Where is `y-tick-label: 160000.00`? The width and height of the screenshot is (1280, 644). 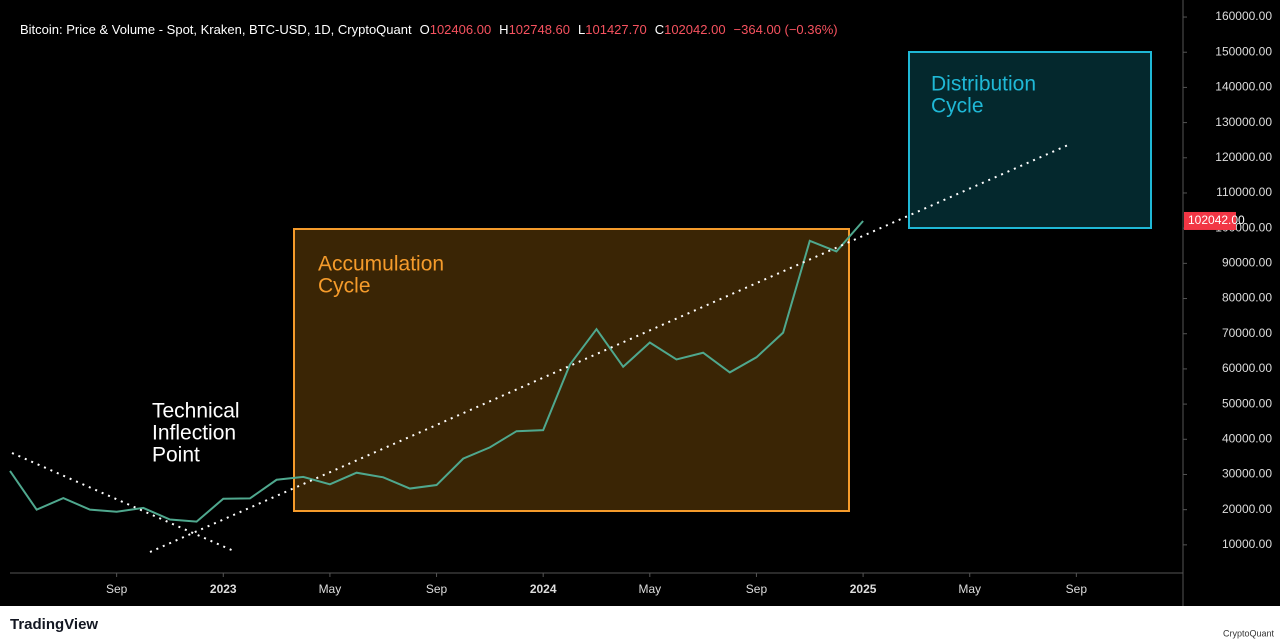
y-tick-label: 160000.00 is located at coordinates (1243, 16).